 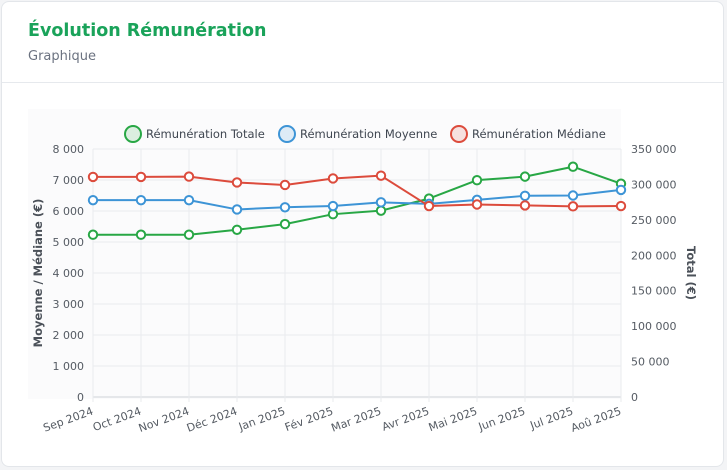 What do you see at coordinates (654, 291) in the screenshot?
I see `y-right-tick-label: 150 000` at bounding box center [654, 291].